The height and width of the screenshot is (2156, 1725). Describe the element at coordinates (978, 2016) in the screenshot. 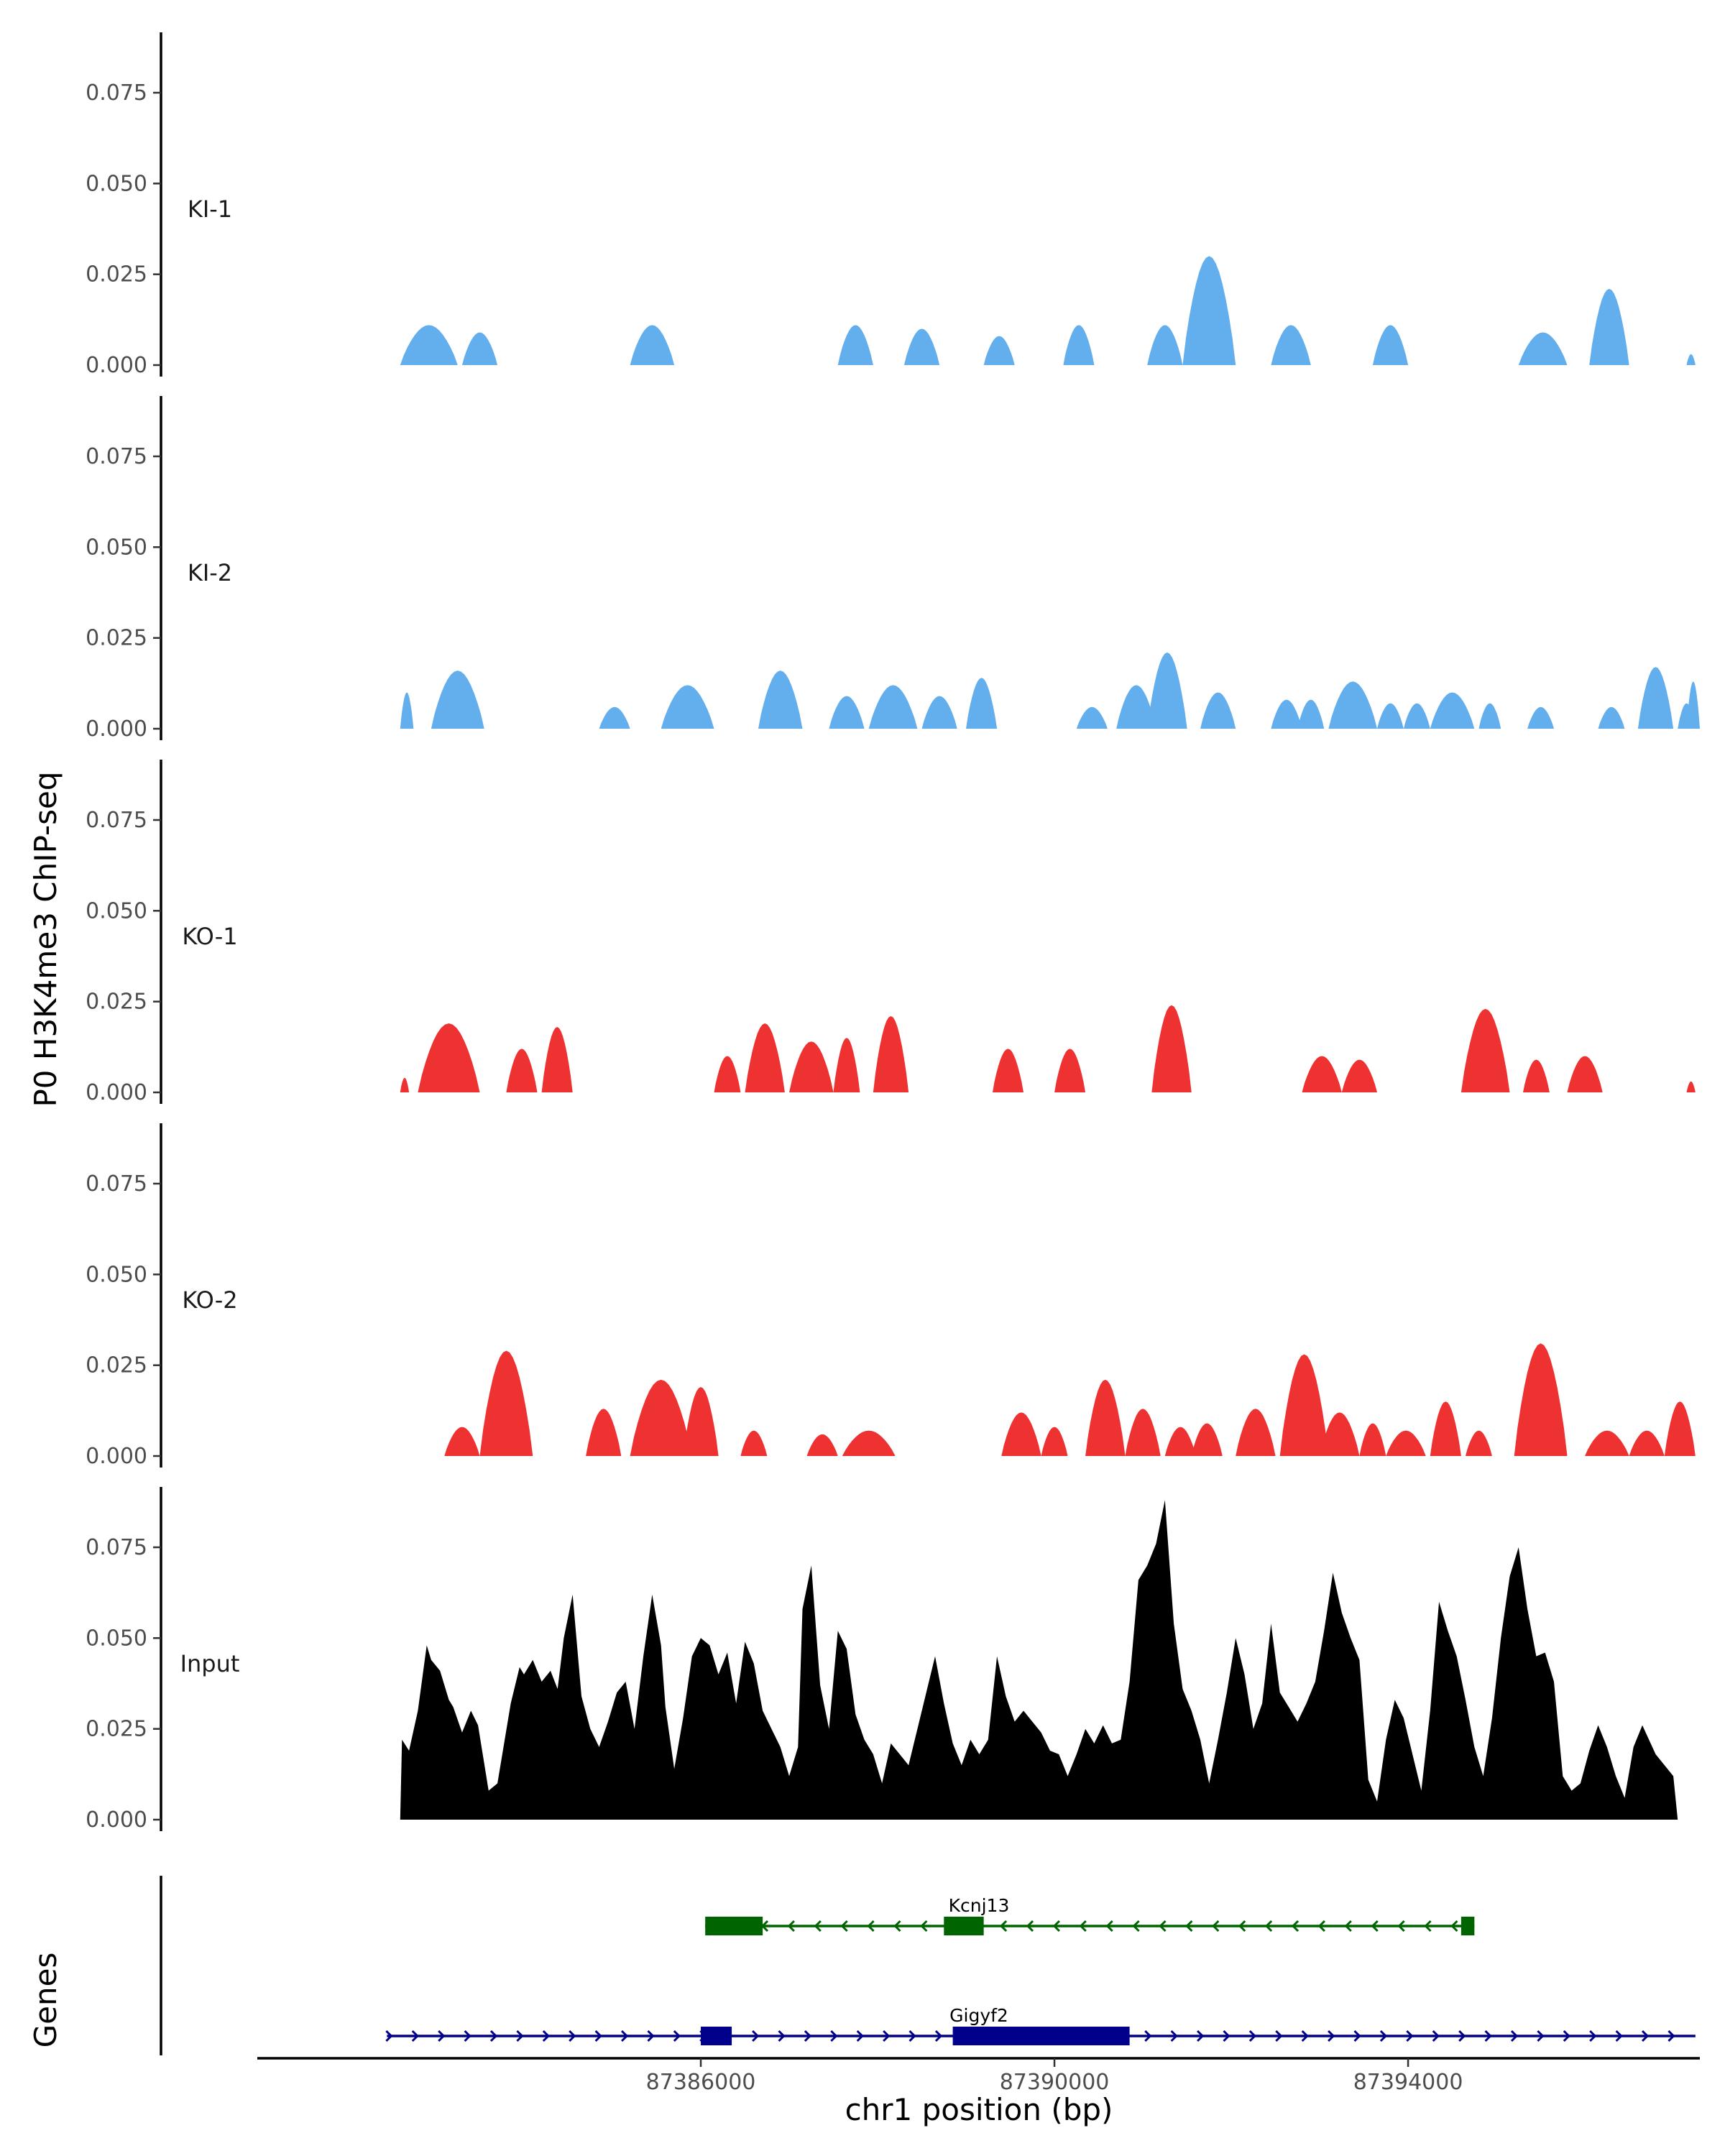

I see `gene-name: Gigyf2` at that location.